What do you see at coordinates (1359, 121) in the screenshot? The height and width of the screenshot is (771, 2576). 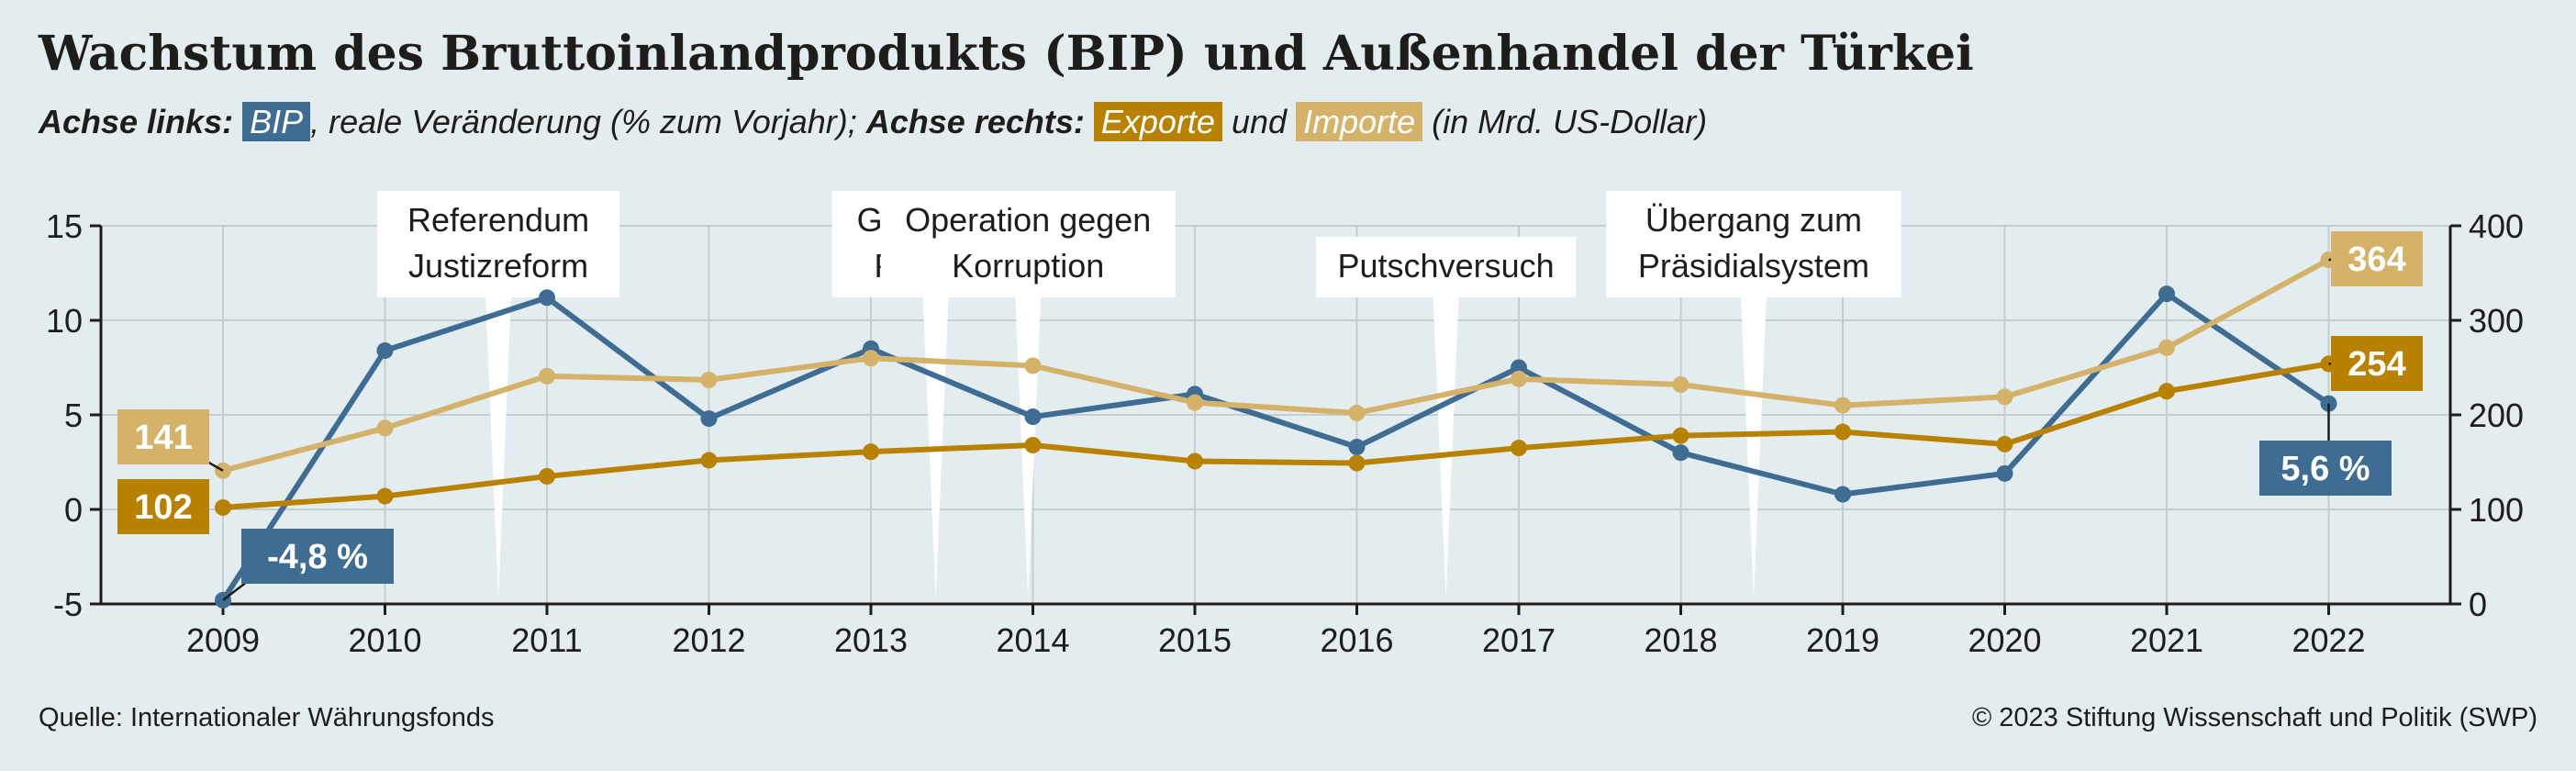 I see `legend-imports: Importe` at bounding box center [1359, 121].